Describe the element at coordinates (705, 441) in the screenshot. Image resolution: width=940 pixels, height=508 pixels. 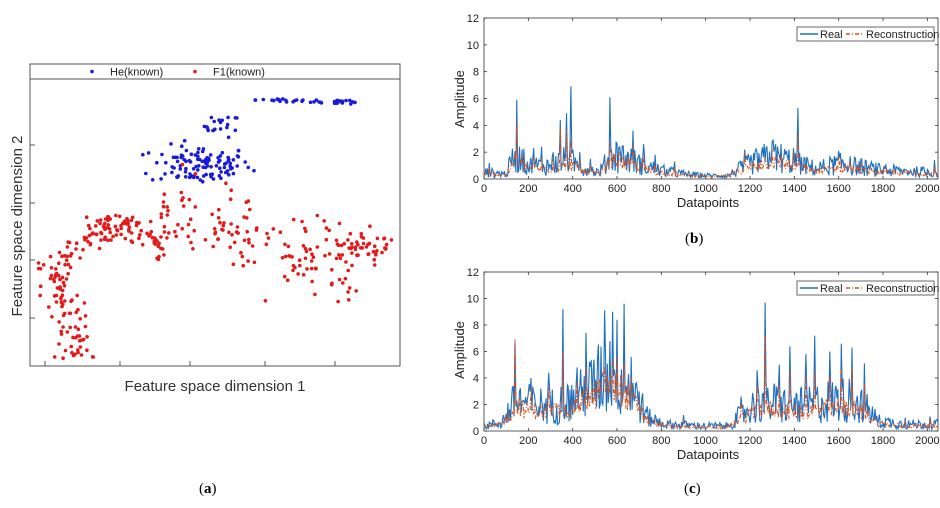
I see `panel-c-xtick-label-5: 1000` at that location.